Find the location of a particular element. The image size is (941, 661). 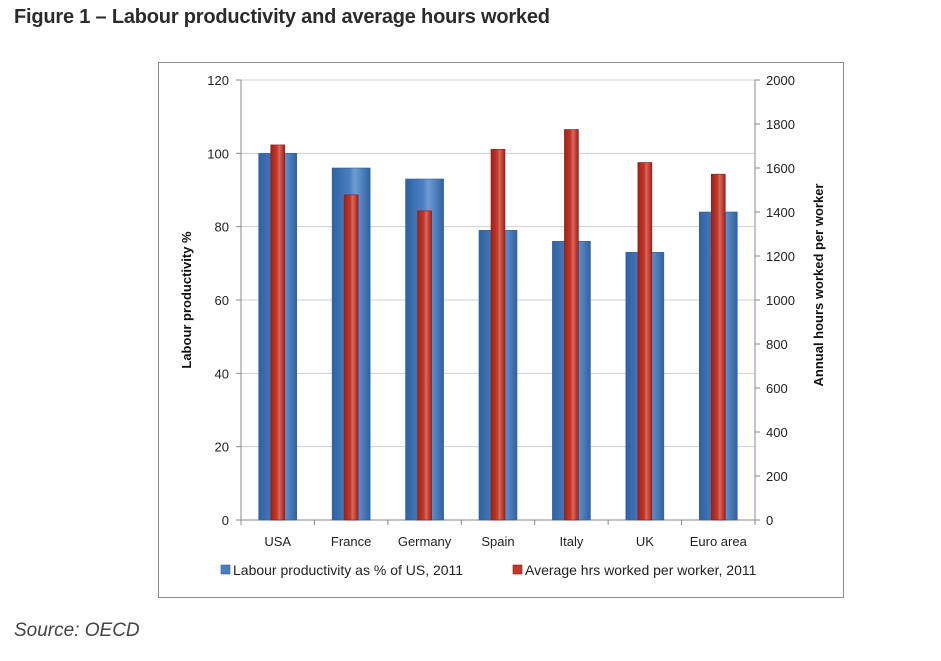

x-tick-label: France is located at coordinates (351, 541).